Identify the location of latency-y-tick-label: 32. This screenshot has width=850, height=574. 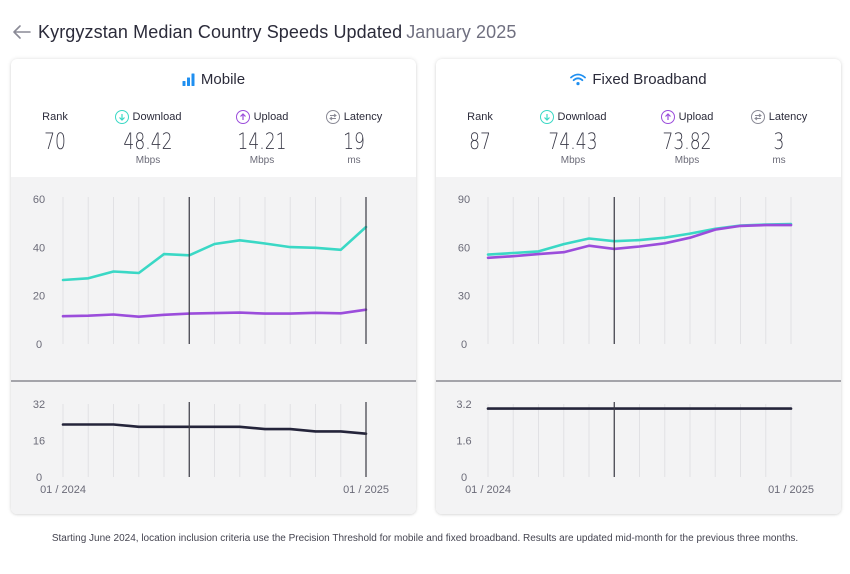
(39, 405).